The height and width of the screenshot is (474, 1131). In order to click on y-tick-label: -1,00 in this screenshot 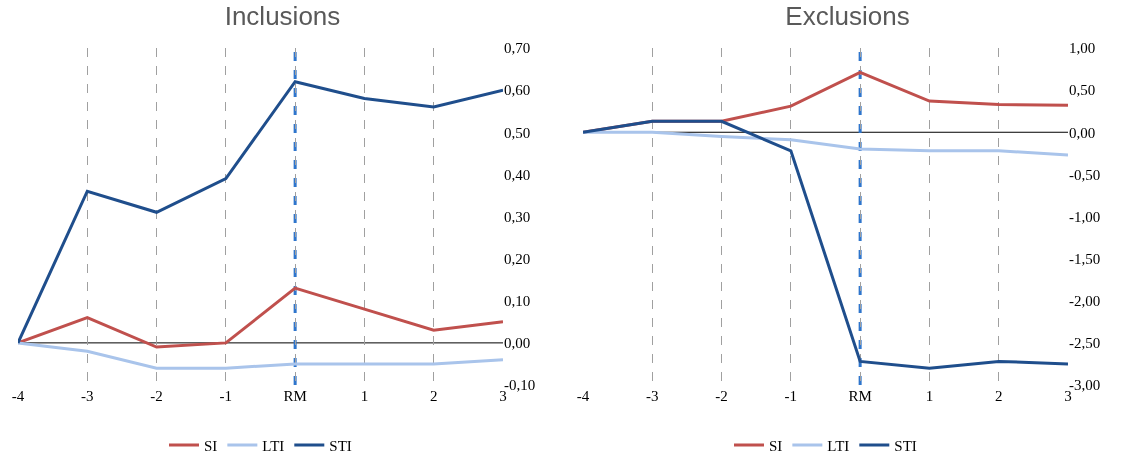, I will do `click(1085, 216)`.